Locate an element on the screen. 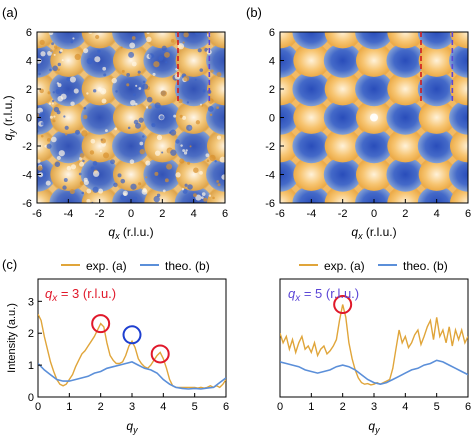 The image size is (474, 435). panel-b-xlabel: qx (r.l.u.) is located at coordinates (373, 233).